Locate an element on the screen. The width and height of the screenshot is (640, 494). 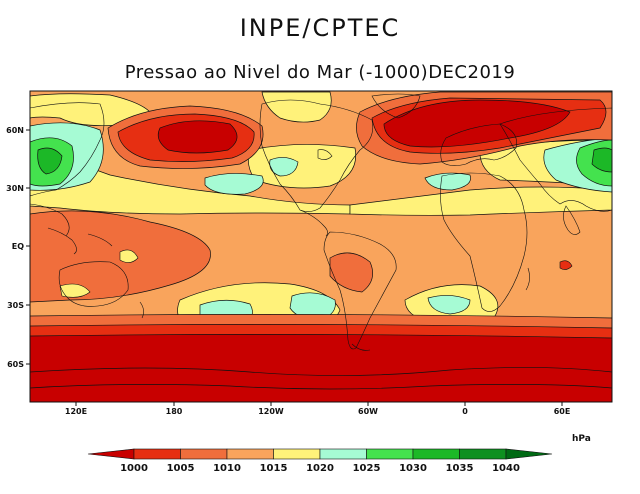
lon-tick-label: 120W is located at coordinates (271, 411).